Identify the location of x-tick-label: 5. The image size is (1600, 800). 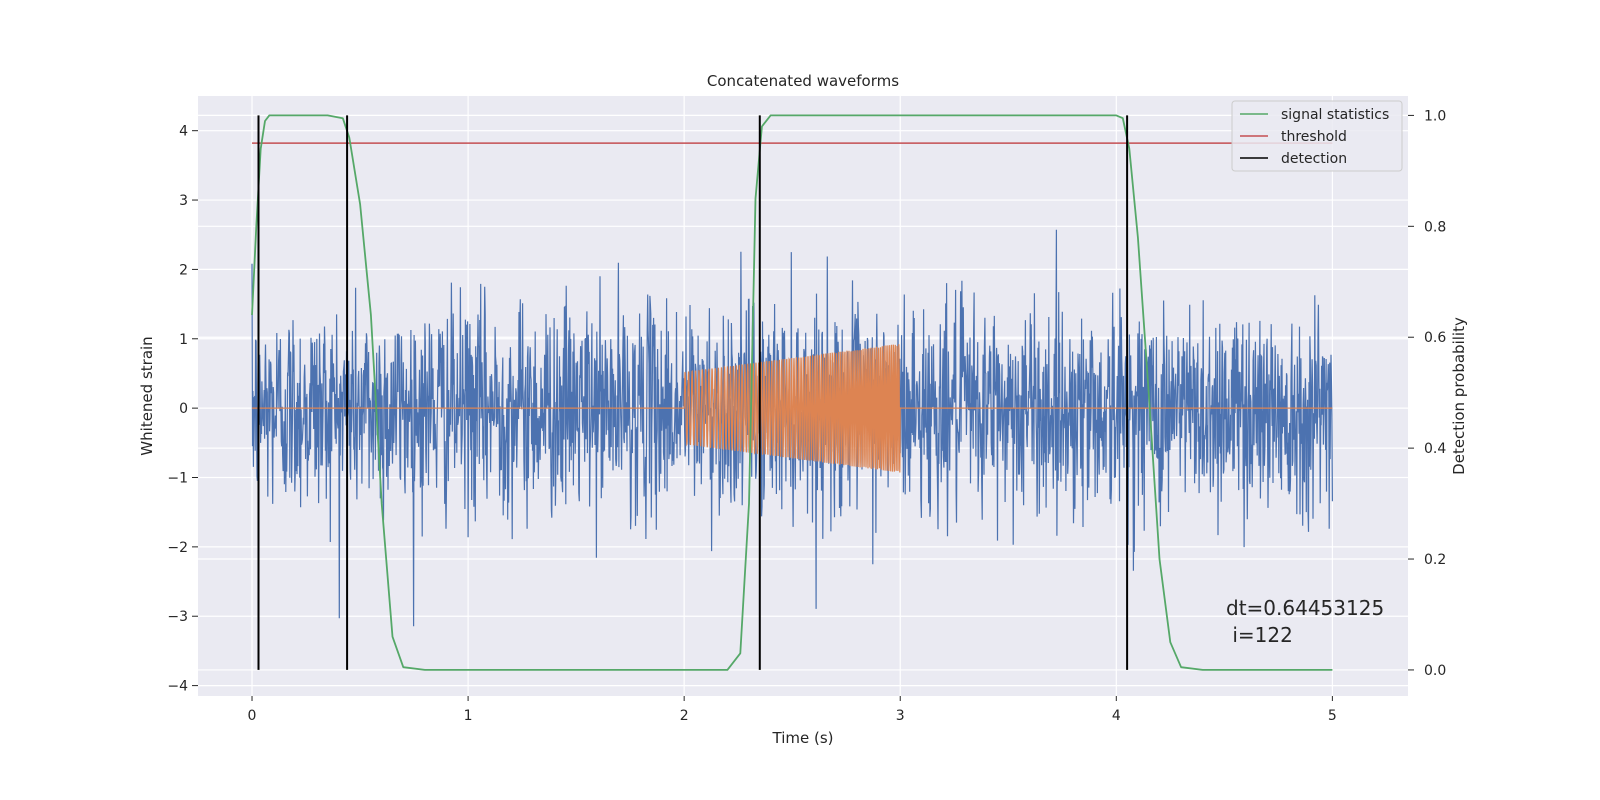
(1332, 716).